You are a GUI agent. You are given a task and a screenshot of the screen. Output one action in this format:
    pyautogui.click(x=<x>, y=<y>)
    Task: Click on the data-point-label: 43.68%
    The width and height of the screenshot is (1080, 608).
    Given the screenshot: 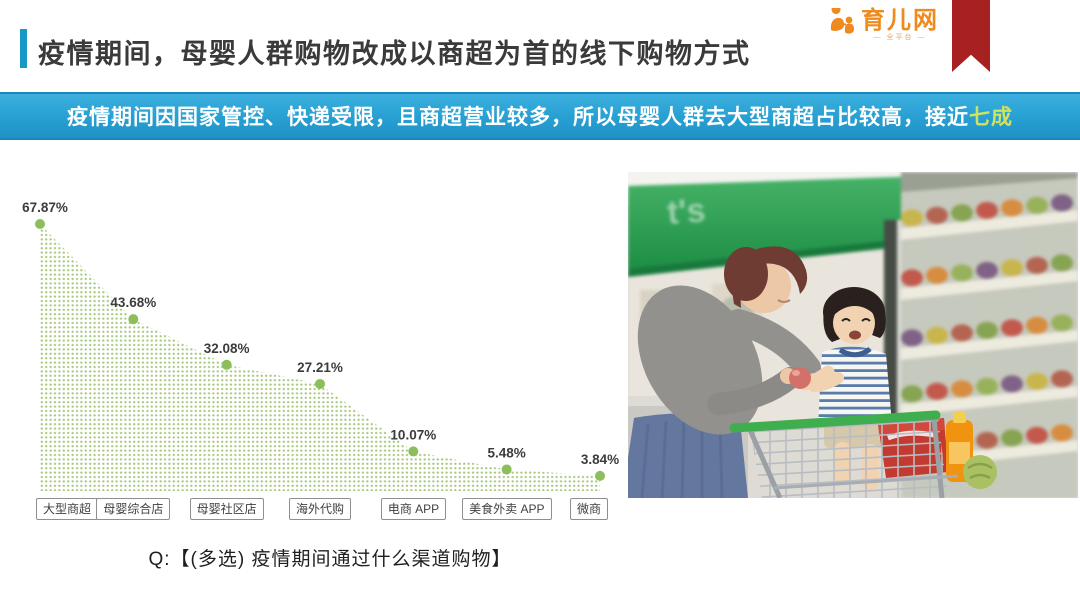 What is the action you would take?
    pyautogui.click(x=133, y=302)
    